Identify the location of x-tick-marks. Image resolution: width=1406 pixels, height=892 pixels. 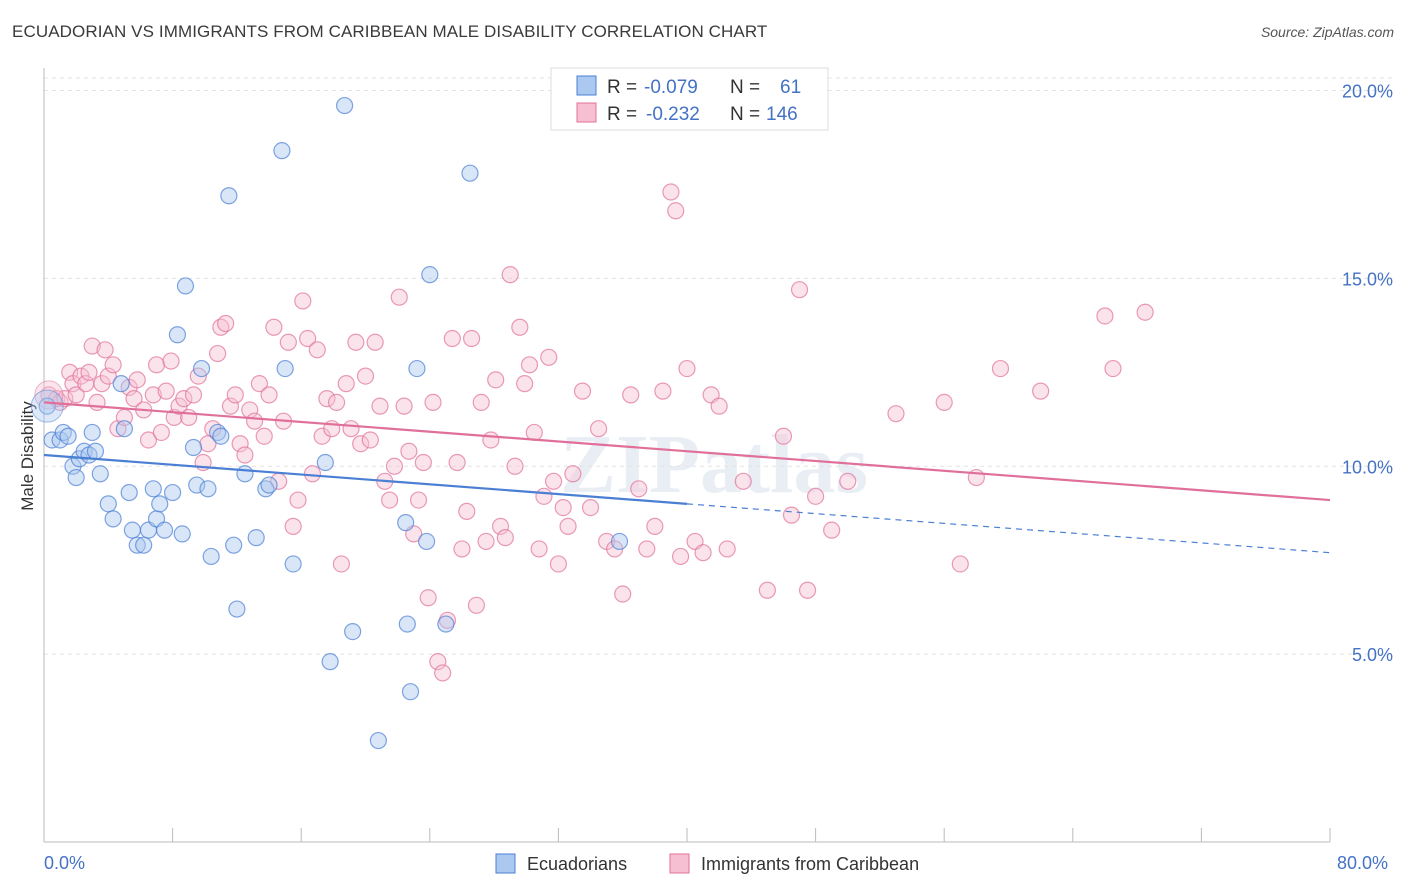
(687, 835).